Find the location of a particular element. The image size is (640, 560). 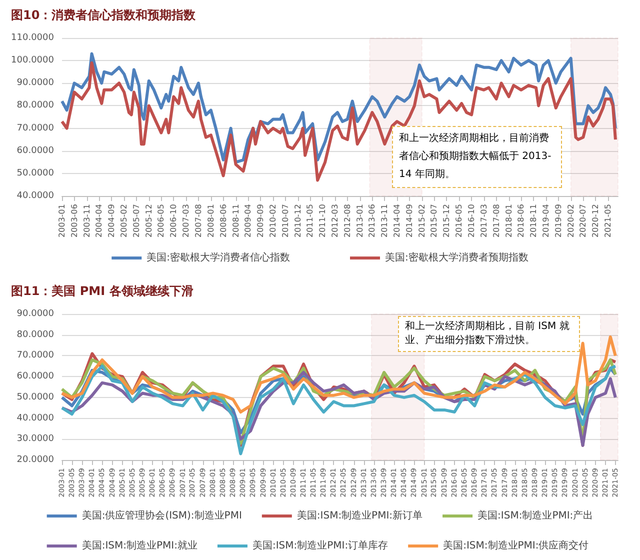

x-tick-label: 2008-01 is located at coordinates (211, 221).